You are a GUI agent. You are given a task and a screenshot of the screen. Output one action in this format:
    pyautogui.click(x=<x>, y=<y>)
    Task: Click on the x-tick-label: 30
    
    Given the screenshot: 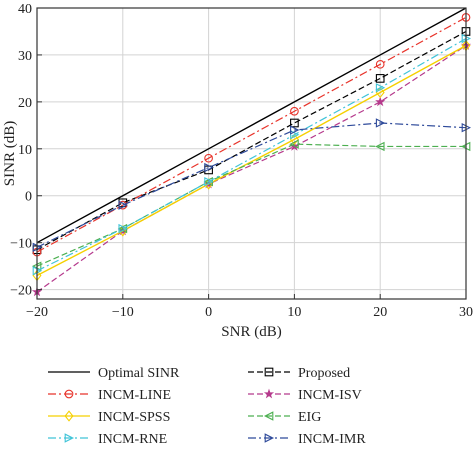 What is the action you would take?
    pyautogui.click(x=466, y=312)
    